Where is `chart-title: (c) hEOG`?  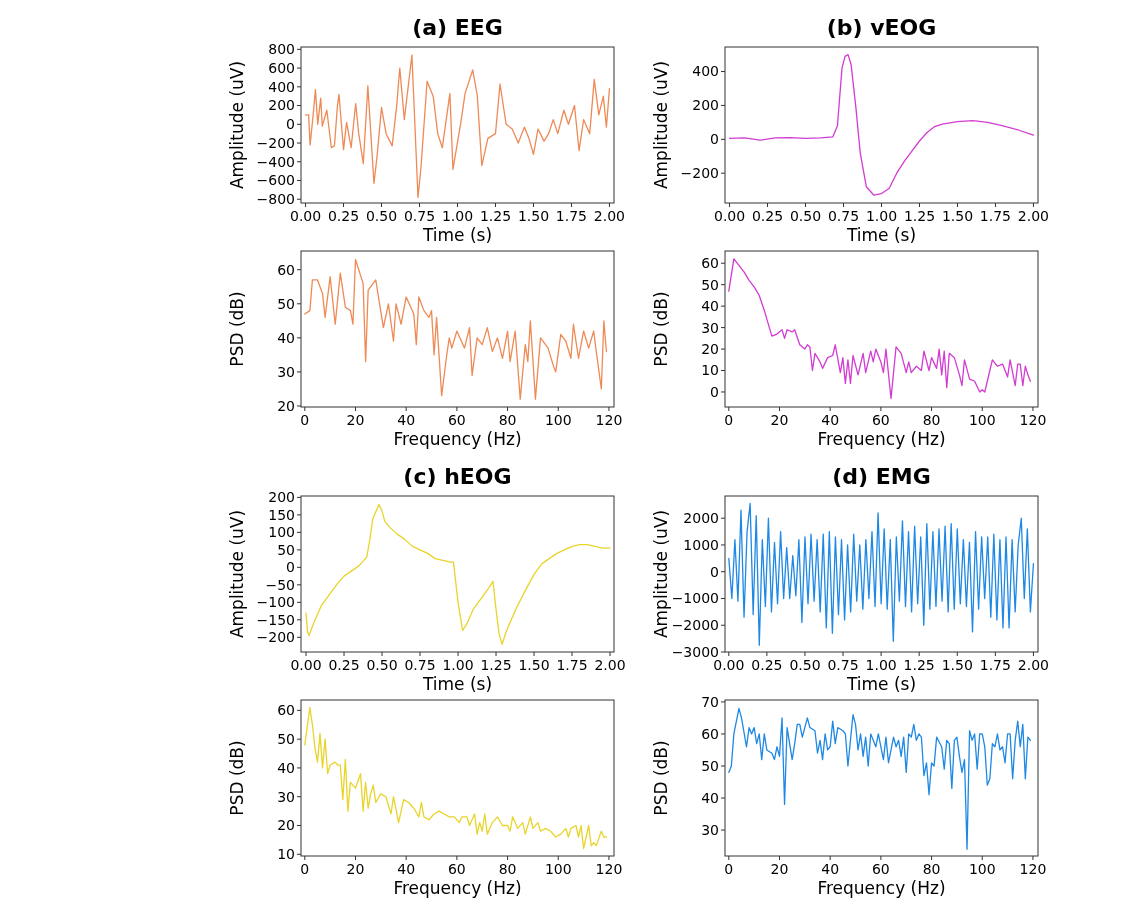 chart-title: (c) hEOG is located at coordinates (457, 476).